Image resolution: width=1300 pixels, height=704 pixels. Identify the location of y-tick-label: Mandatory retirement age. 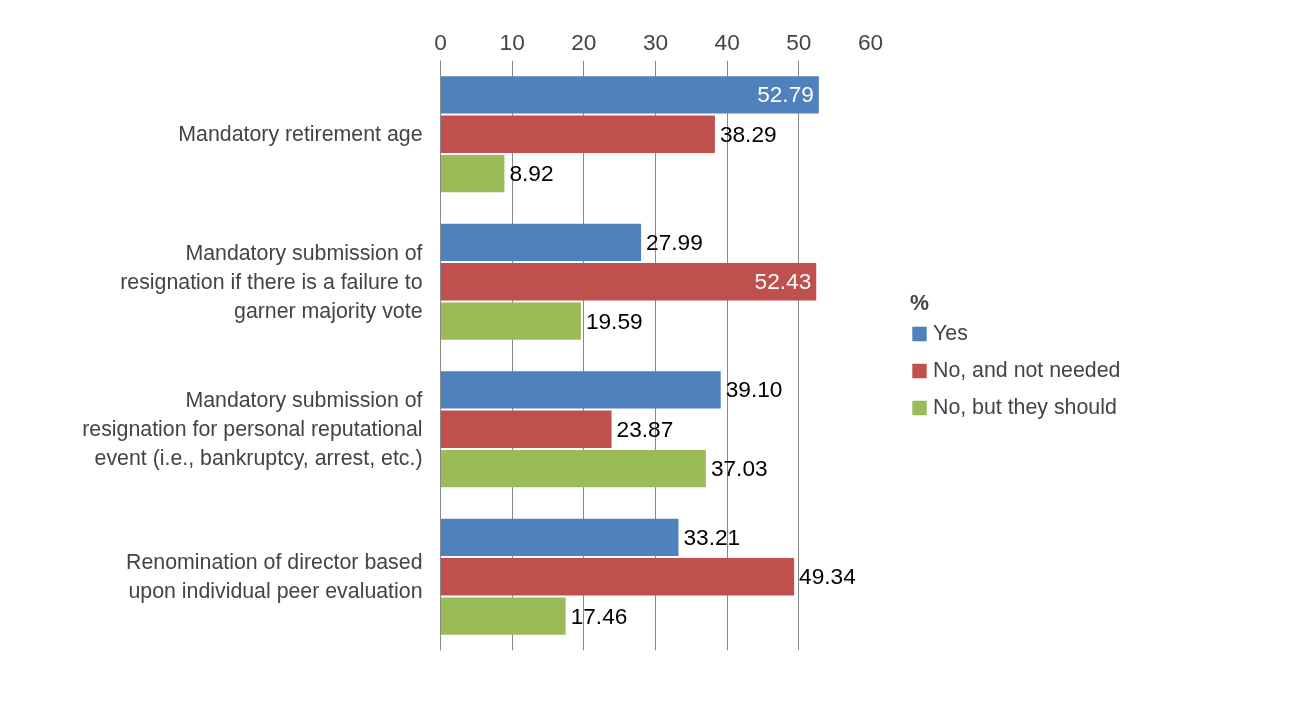
(300, 134).